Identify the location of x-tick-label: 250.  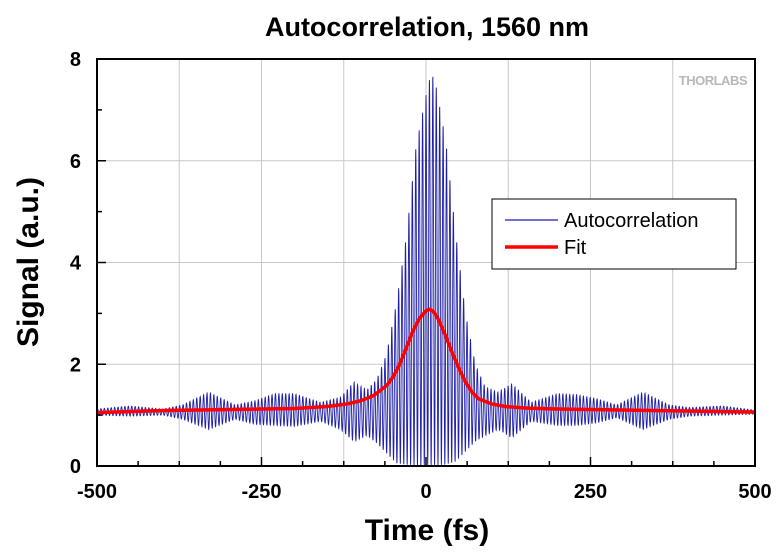
(590, 492).